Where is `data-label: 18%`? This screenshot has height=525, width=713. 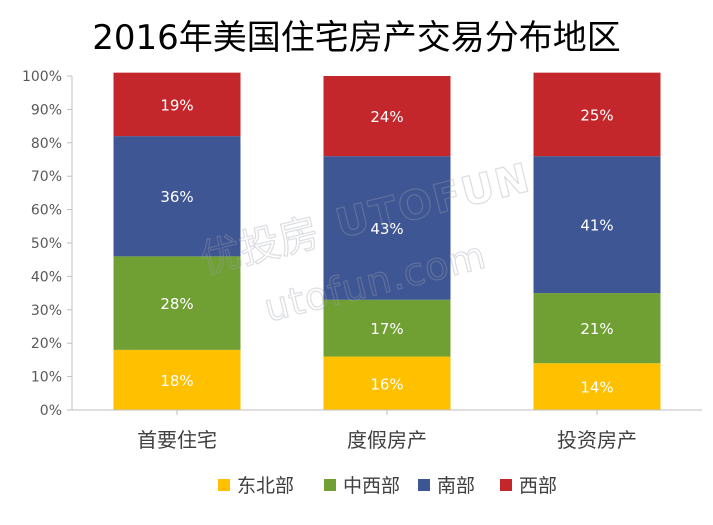
data-label: 18% is located at coordinates (176, 381).